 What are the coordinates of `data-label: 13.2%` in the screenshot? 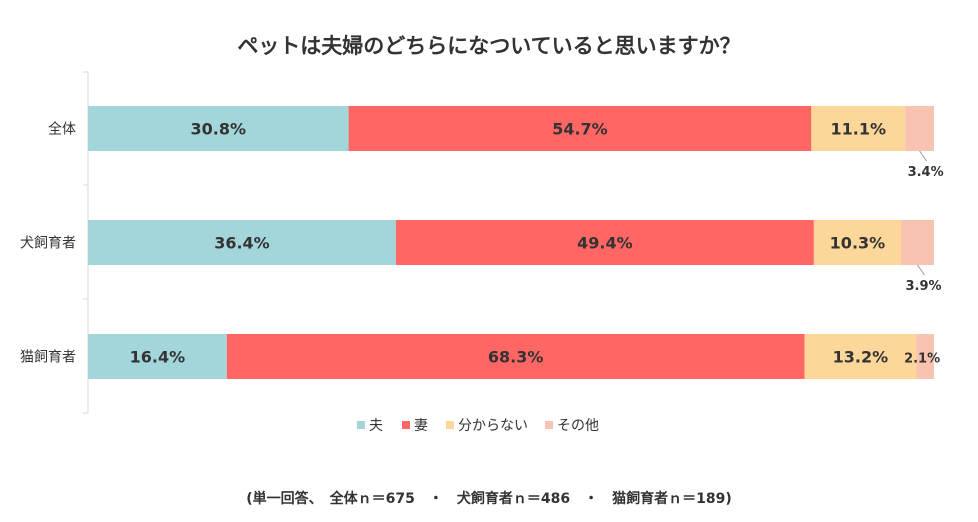 It's located at (861, 357).